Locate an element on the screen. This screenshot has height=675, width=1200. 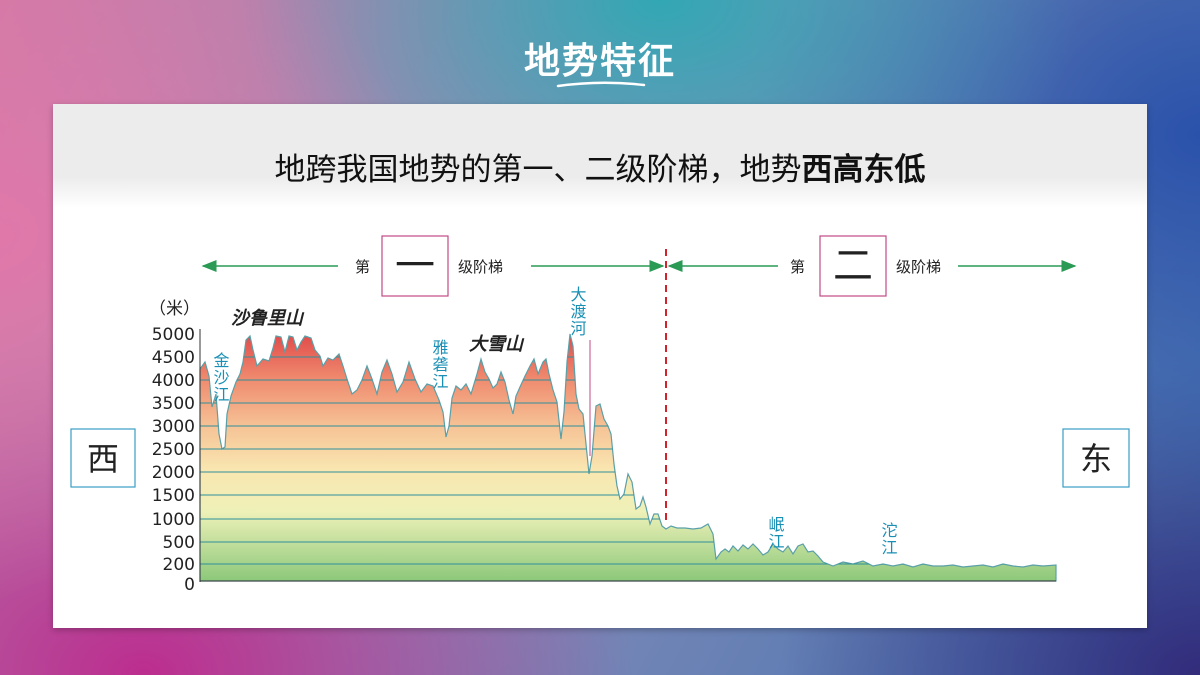
title-underline is located at coordinates (601, 84).